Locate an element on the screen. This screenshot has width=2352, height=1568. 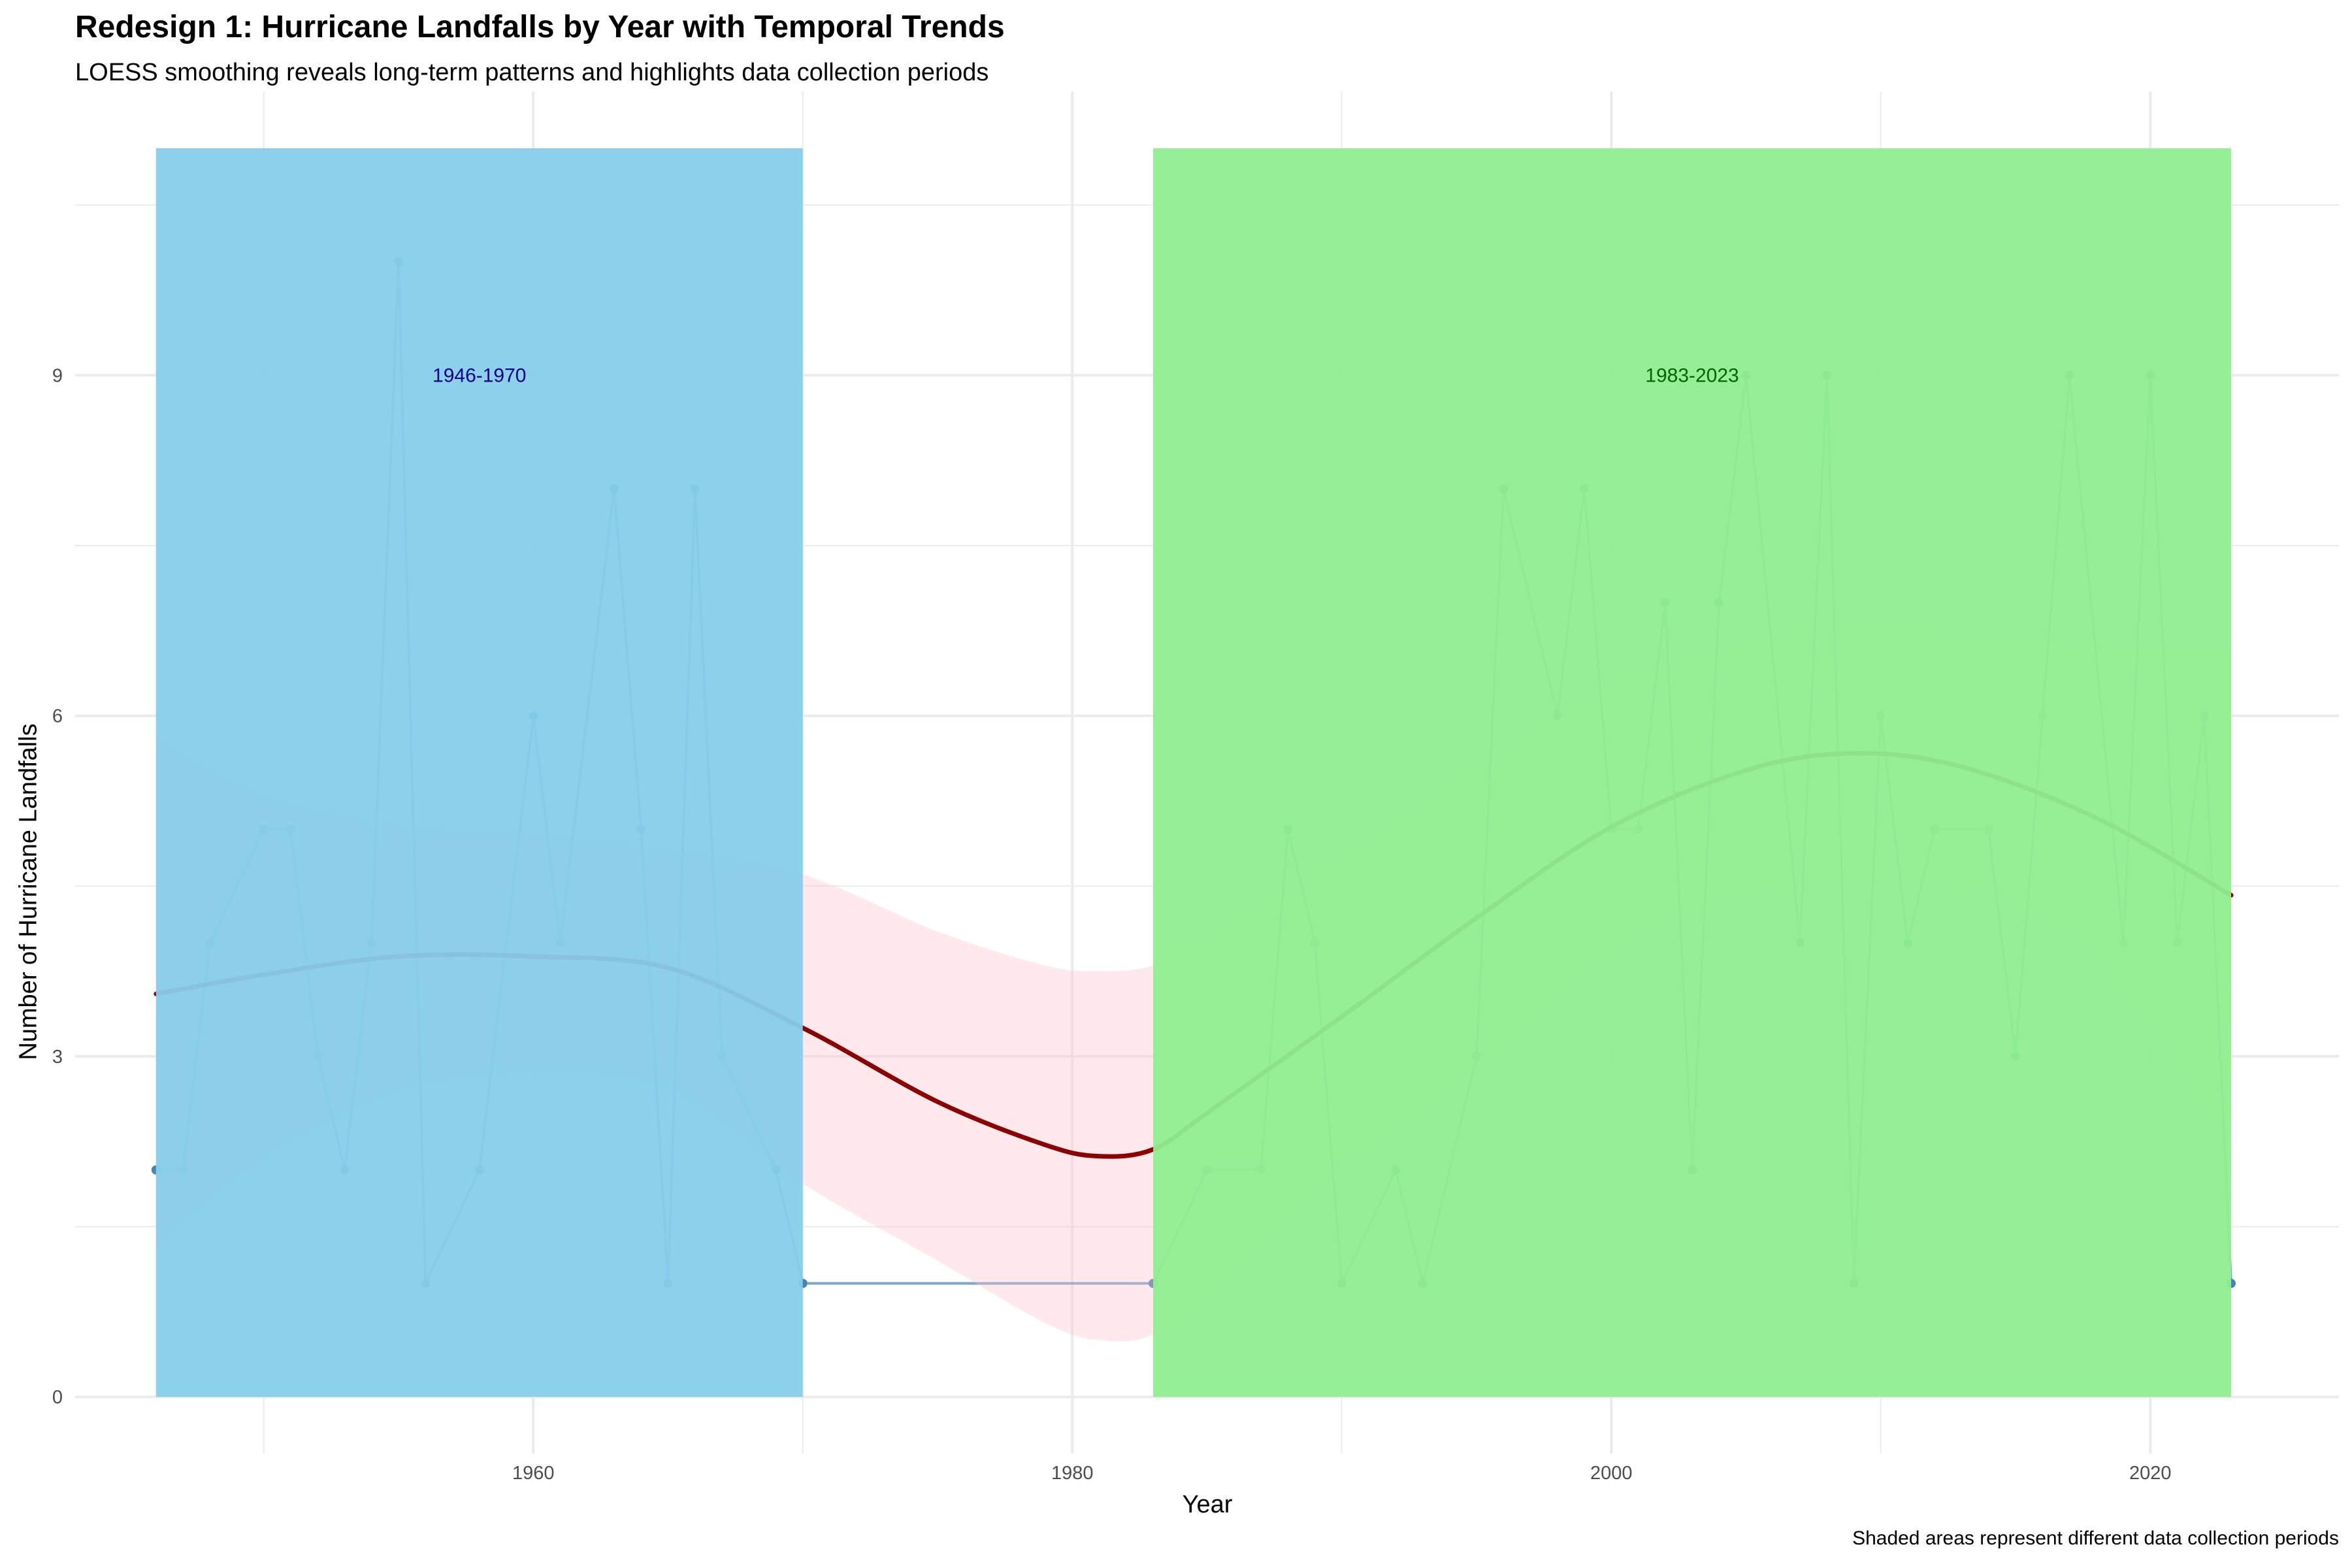
y-tick-label: 6 is located at coordinates (57, 716).